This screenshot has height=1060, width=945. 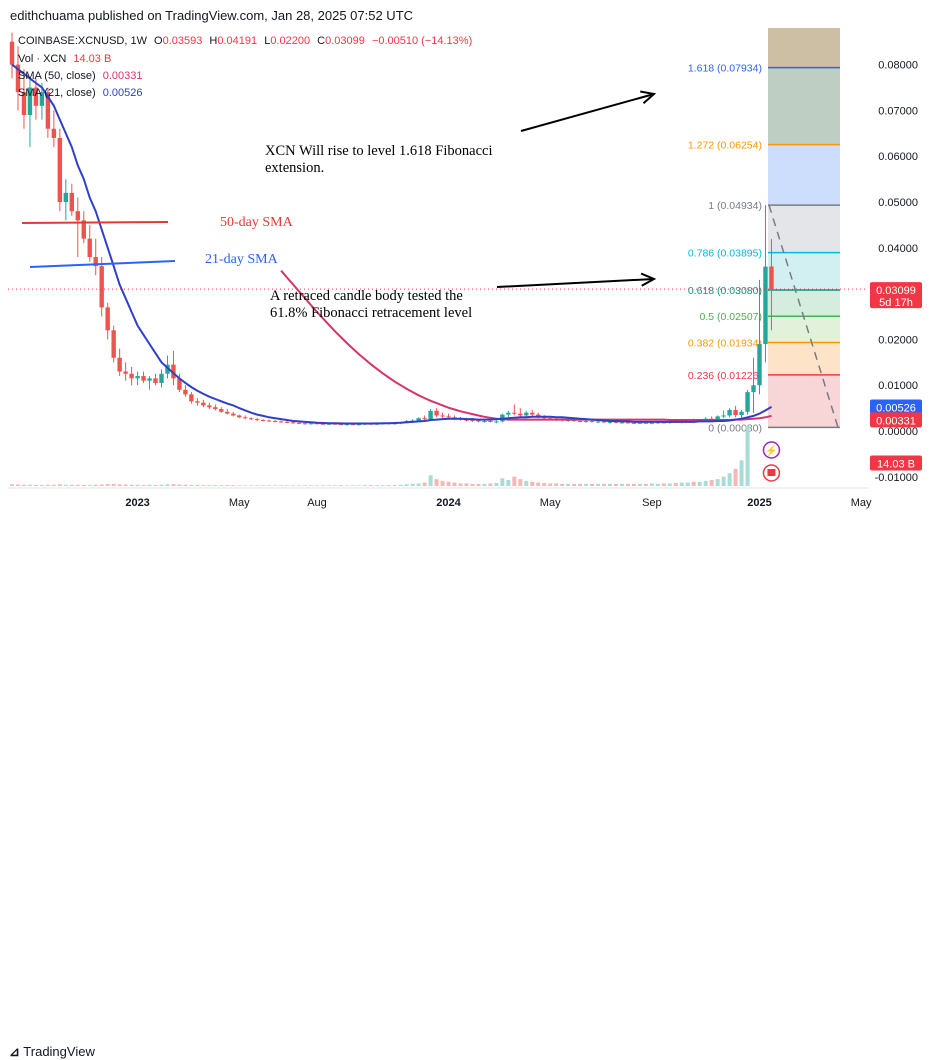 What do you see at coordinates (575, 283) in the screenshot?
I see `retrace-arrow` at bounding box center [575, 283].